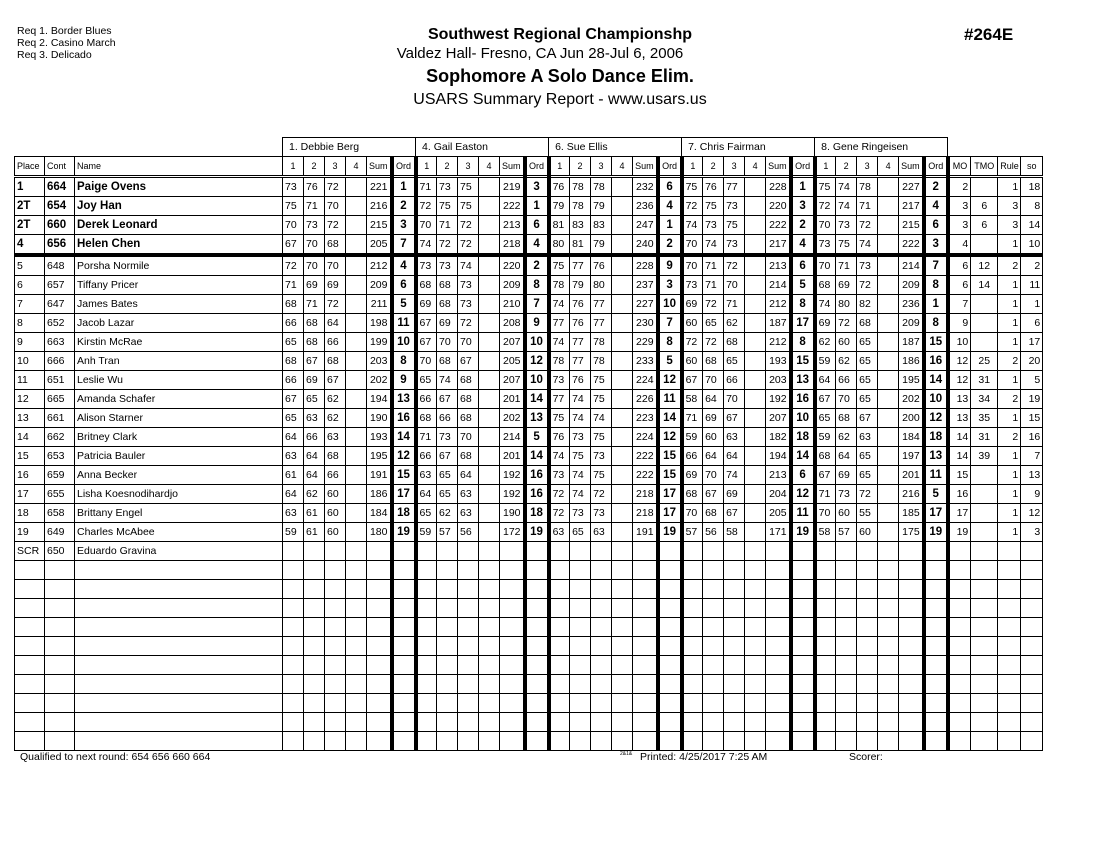 This screenshot has height=850, width=1100. What do you see at coordinates (178, 206) in the screenshot?
I see `contestant-name: Joy Han` at bounding box center [178, 206].